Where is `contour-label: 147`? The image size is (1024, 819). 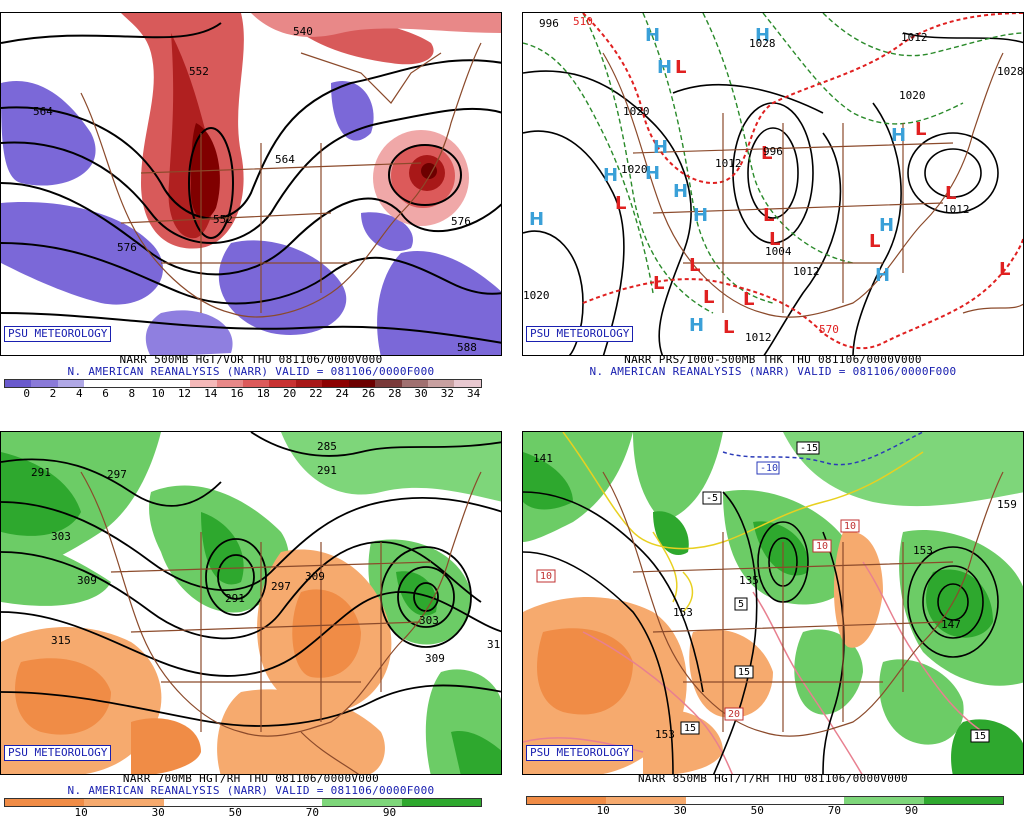 contour-label: 147 is located at coordinates (951, 624).